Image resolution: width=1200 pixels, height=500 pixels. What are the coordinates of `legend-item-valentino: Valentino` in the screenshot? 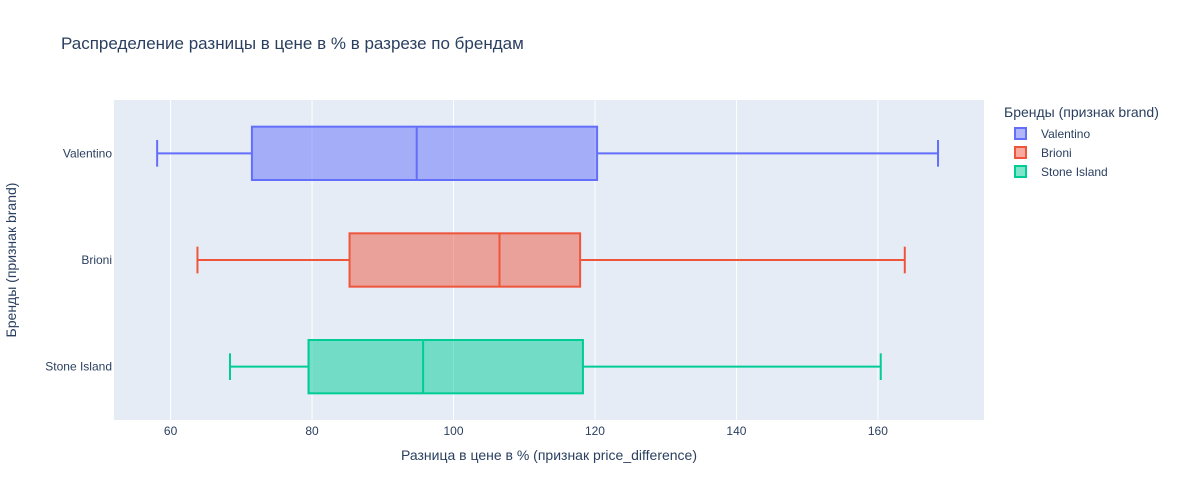 It's located at (1081, 133).